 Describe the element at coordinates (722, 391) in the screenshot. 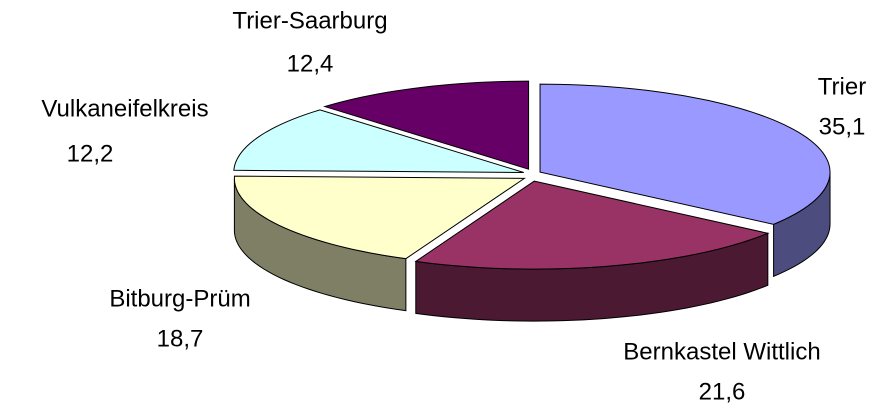

I see `value-label: 21,6` at that location.